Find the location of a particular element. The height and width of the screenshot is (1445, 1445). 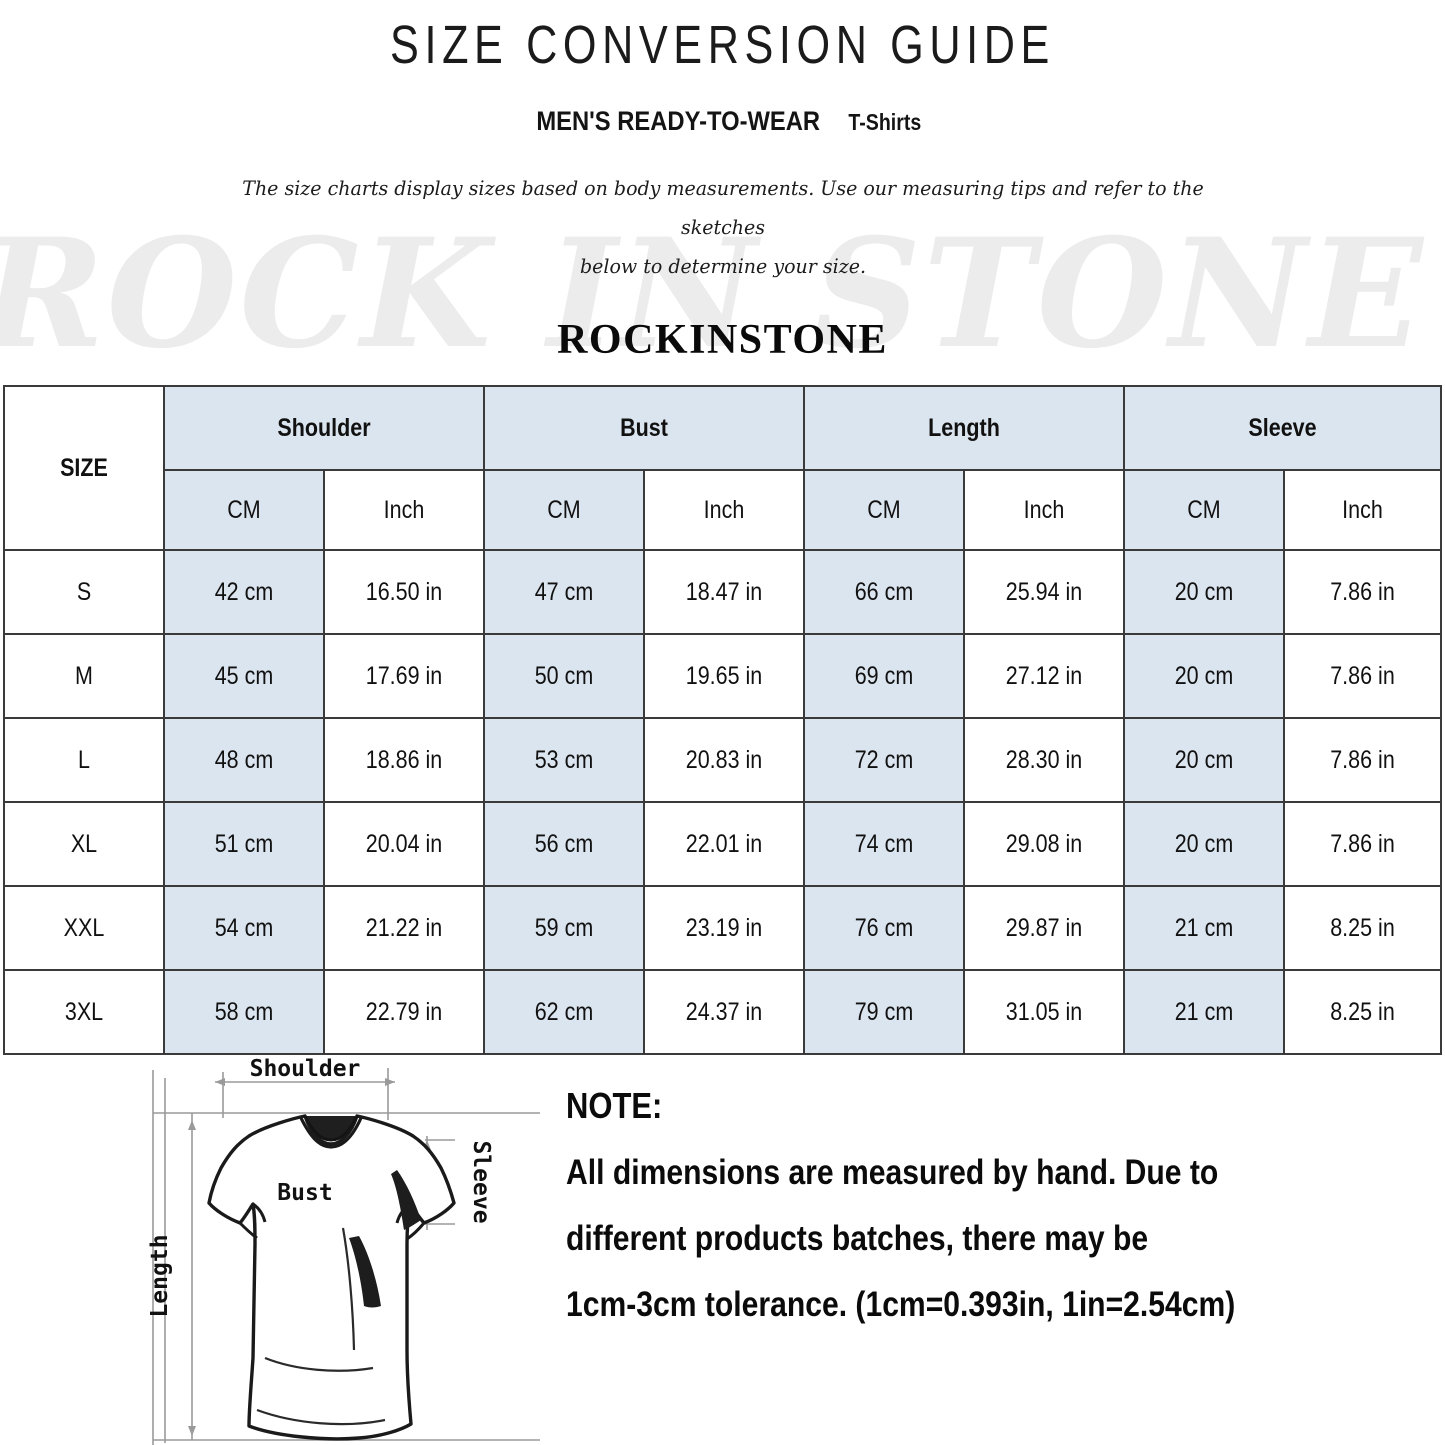

table-group-header-row: SIZE Shoulder Bust Length Sleeve is located at coordinates (723, 468).